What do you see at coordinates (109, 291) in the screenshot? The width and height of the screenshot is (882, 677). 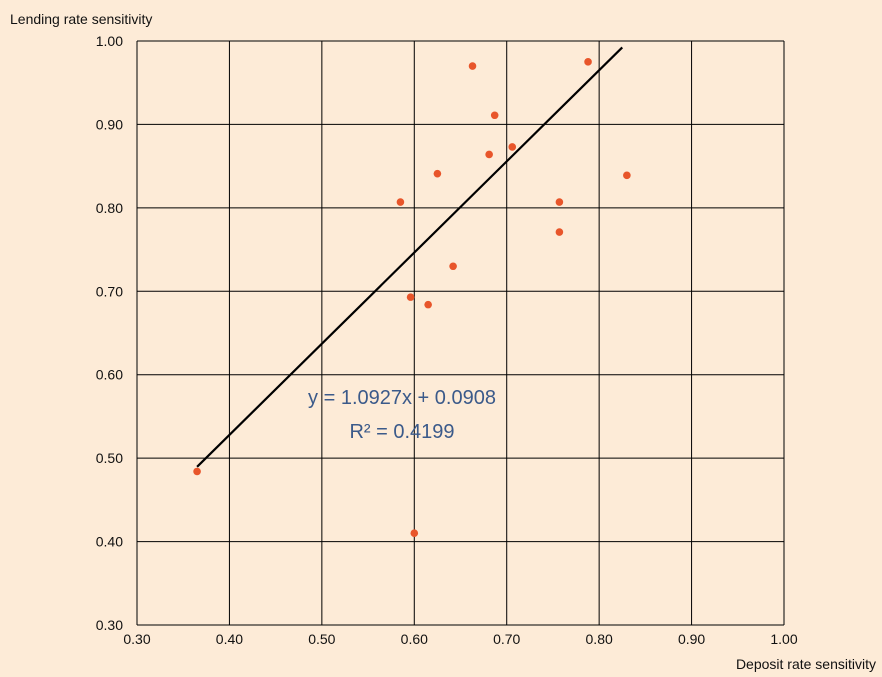 I see `y-tick-label: 0.70` at bounding box center [109, 291].